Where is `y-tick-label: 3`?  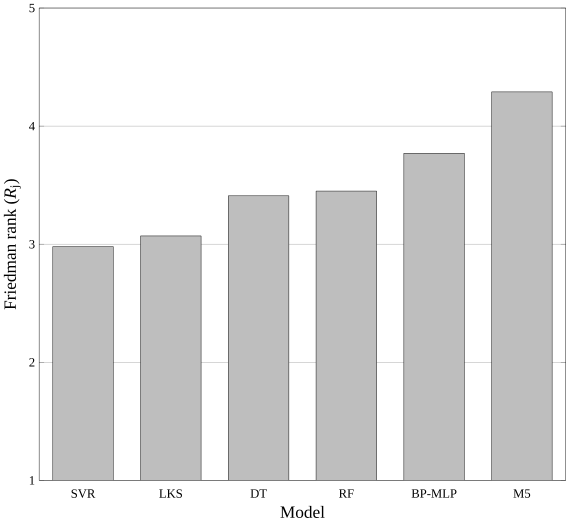 y-tick-label: 3 is located at coordinates (32, 244).